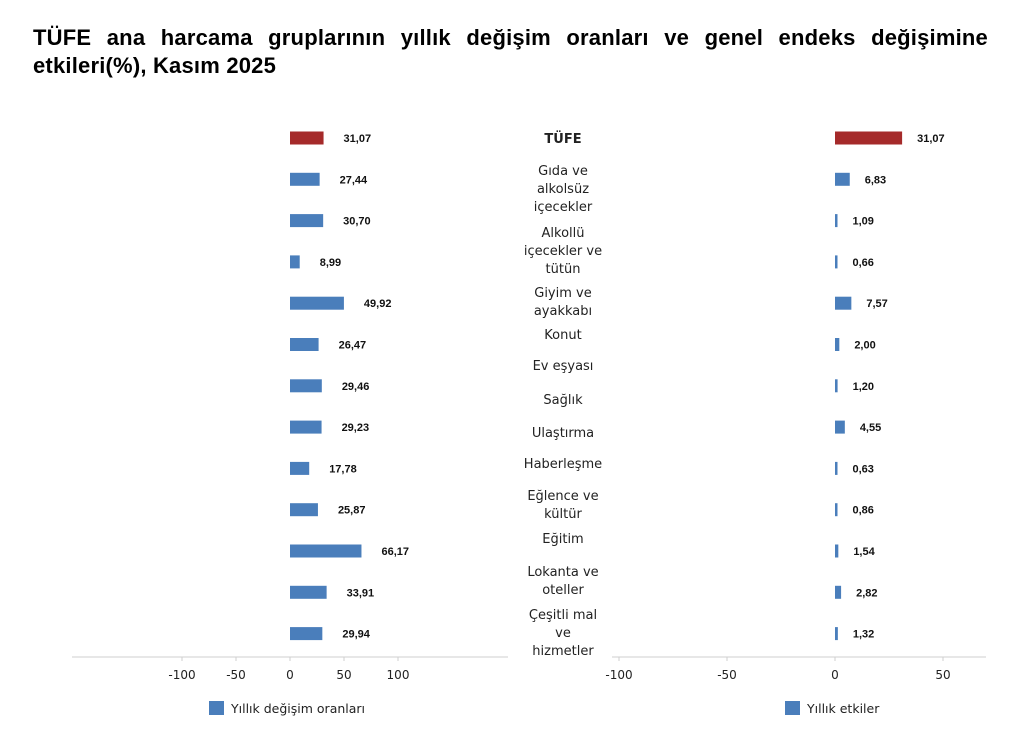 Image resolution: width=1024 pixels, height=749 pixels. Describe the element at coordinates (356, 387) in the screenshot. I see `left-bar-value-label: 29,46` at that location.